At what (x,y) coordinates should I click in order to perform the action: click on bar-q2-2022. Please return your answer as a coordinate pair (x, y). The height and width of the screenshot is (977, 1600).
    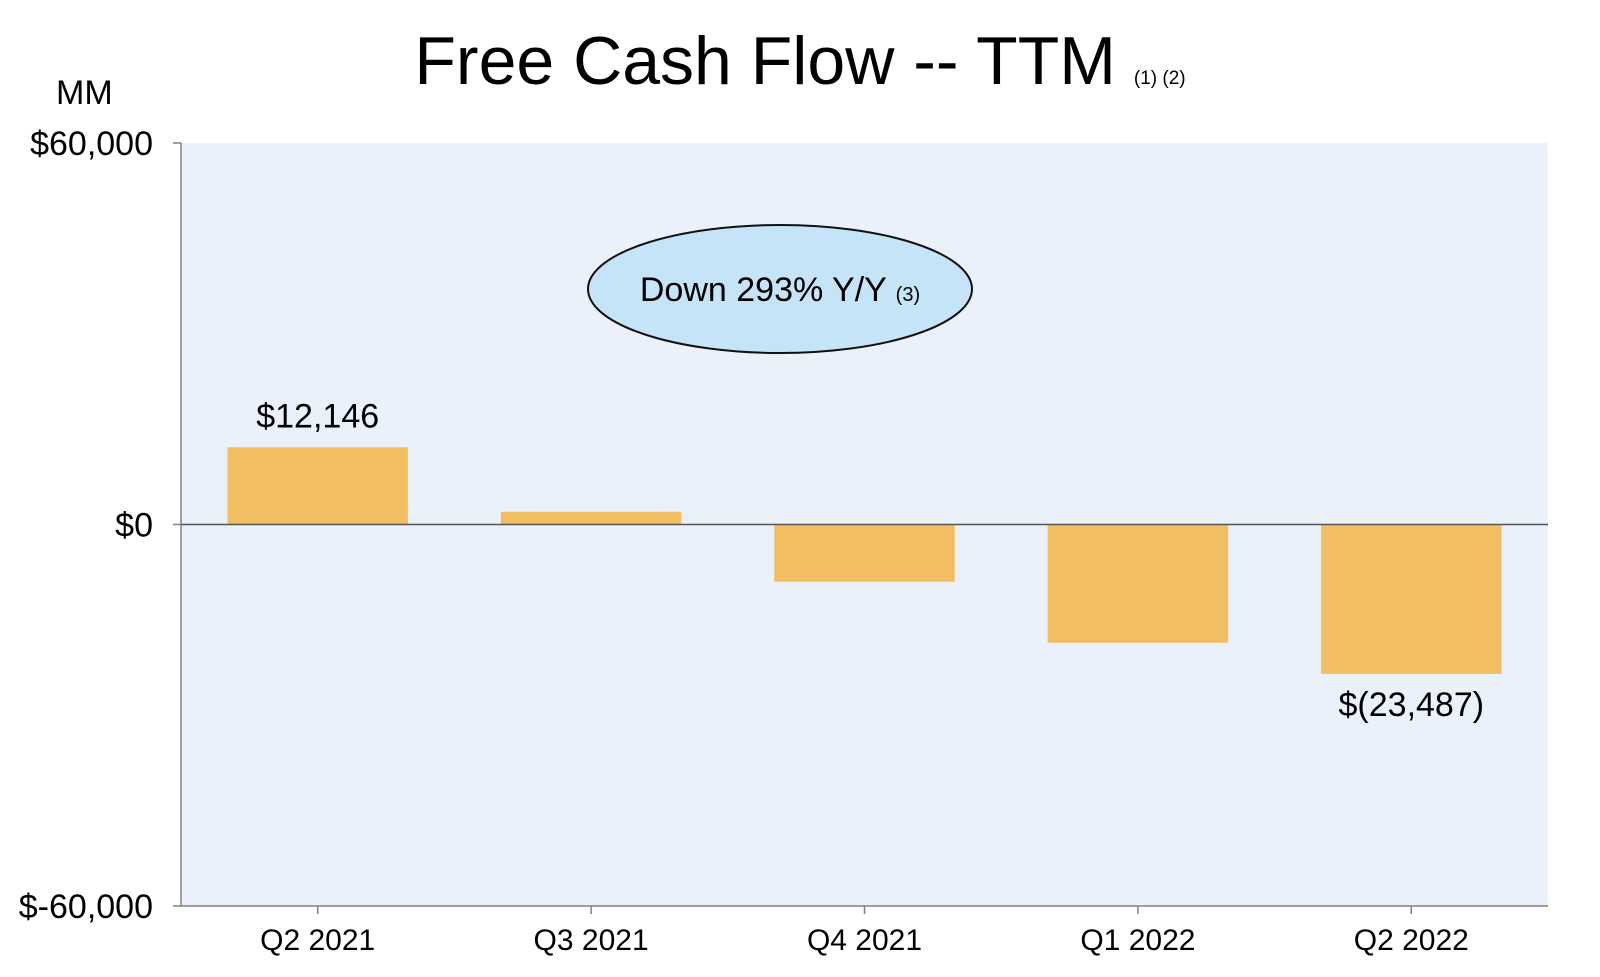
    Looking at the image, I should click on (1411, 599).